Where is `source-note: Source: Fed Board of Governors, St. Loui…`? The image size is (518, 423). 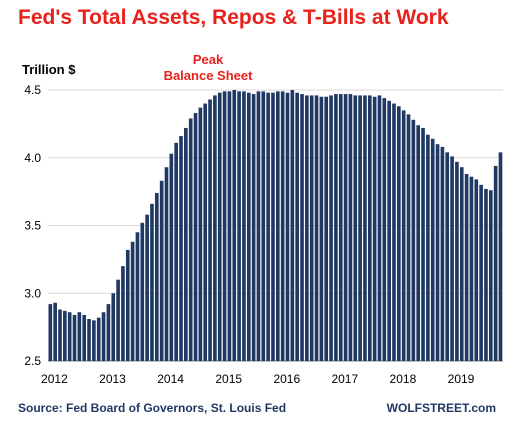 source-note: Source: Fed Board of Governors, St. Loui… is located at coordinates (152, 408).